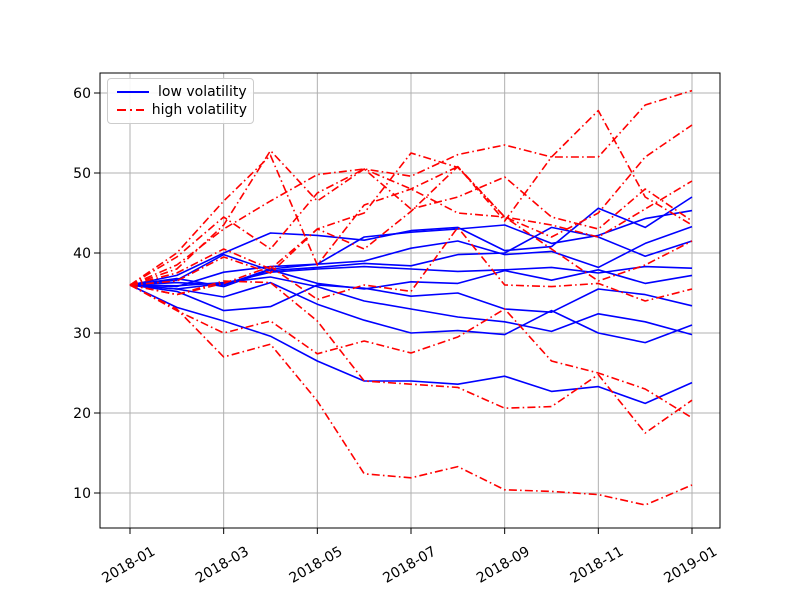 The height and width of the screenshot is (594, 800). What do you see at coordinates (133, 92) in the screenshot?
I see `solid-line-icon` at bounding box center [133, 92].